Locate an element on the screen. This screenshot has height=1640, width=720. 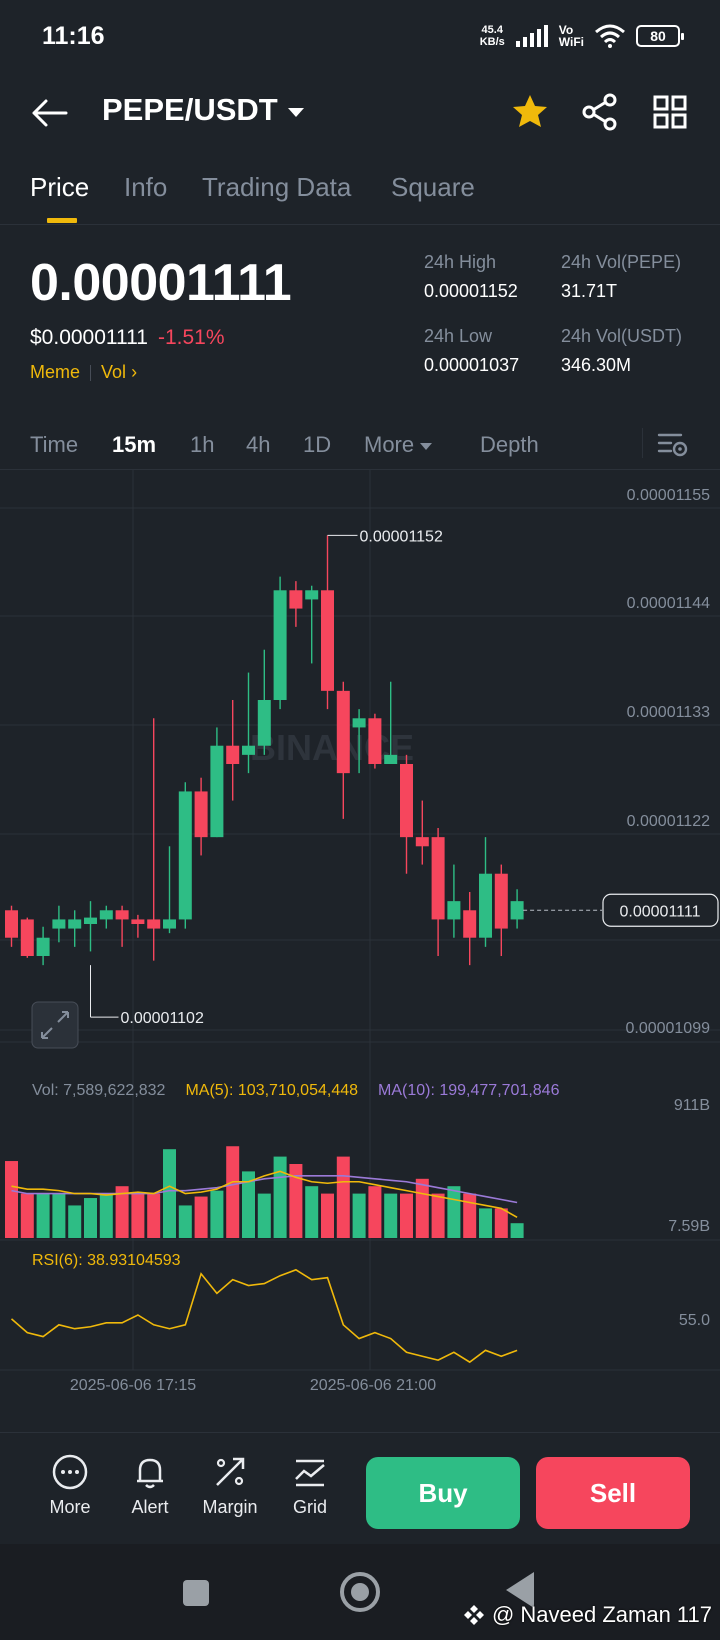
pair-selector: PEPE/USDT is located at coordinates (203, 110).